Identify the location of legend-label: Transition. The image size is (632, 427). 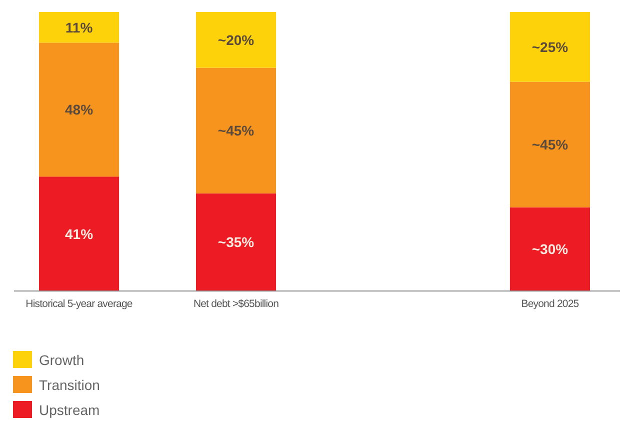
(69, 385).